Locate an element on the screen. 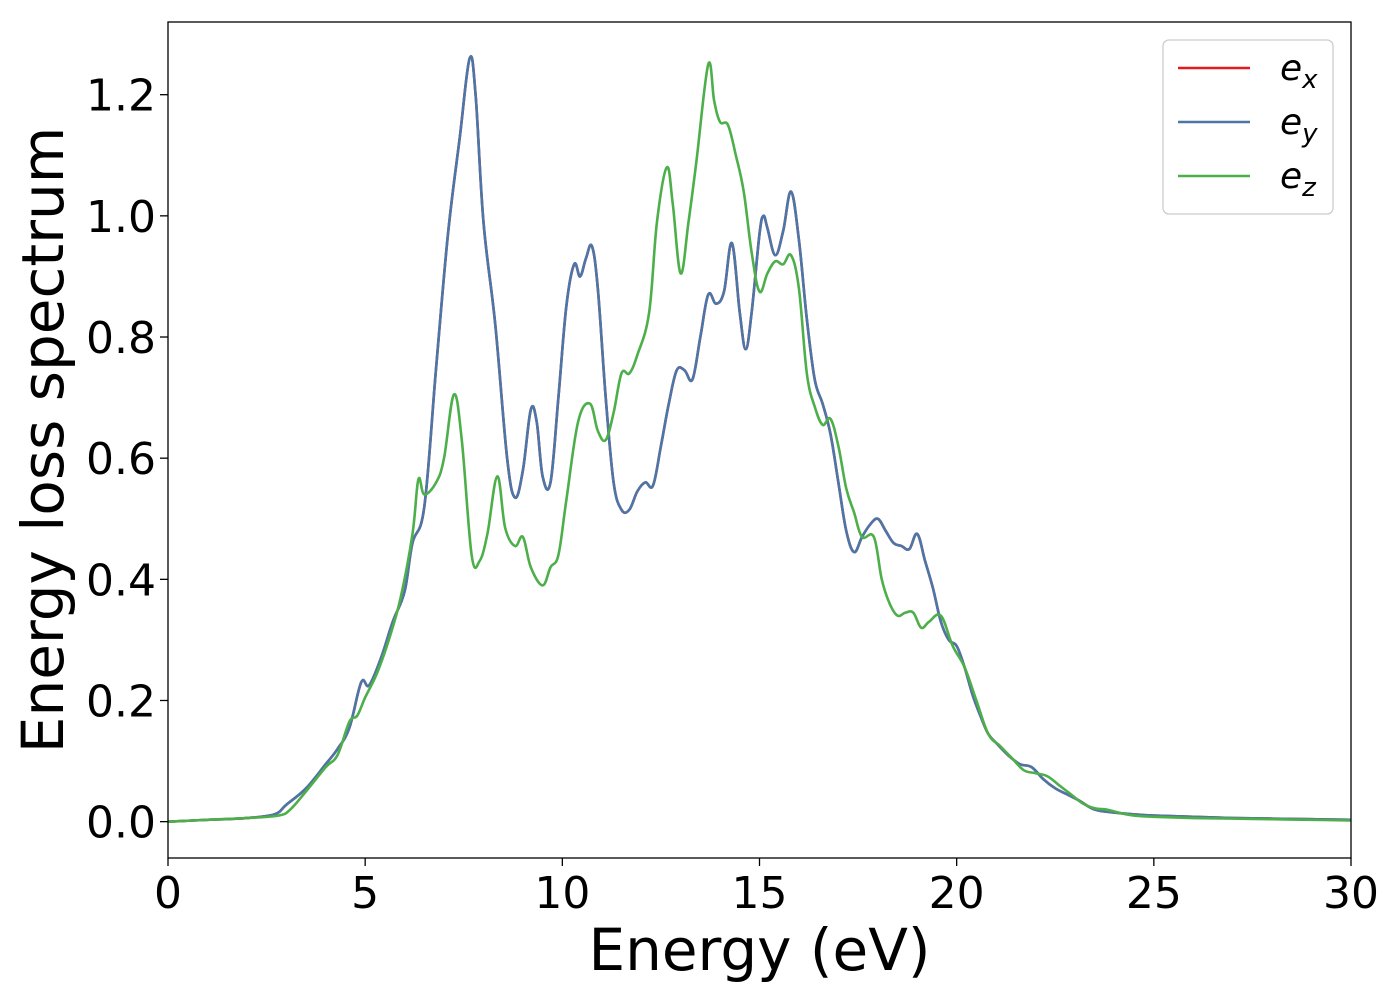  x-tick-label: 15 is located at coordinates (760, 893).